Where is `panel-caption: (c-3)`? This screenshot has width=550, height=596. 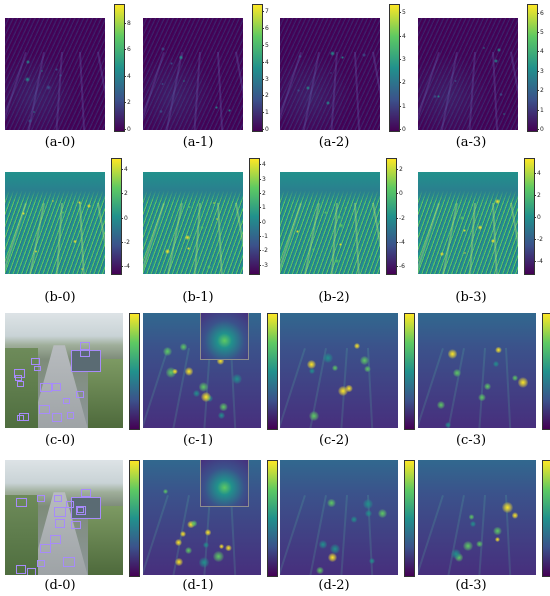 panel-caption: (c-3) is located at coordinates (471, 440).